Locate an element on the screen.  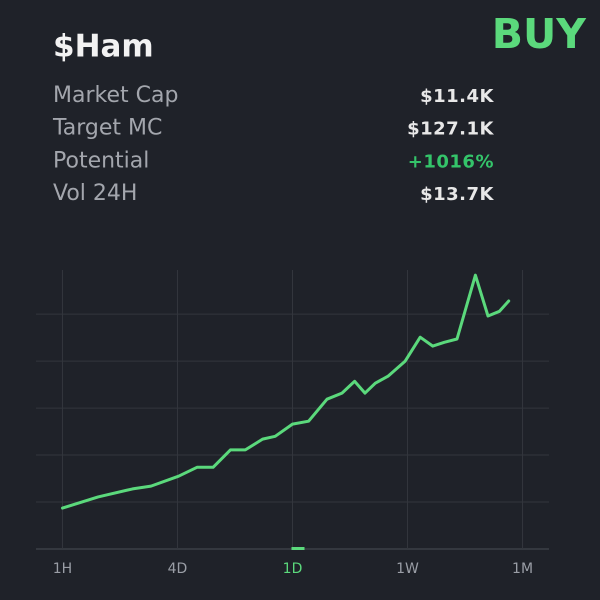
stat-value: $127.1K is located at coordinates (450, 129).